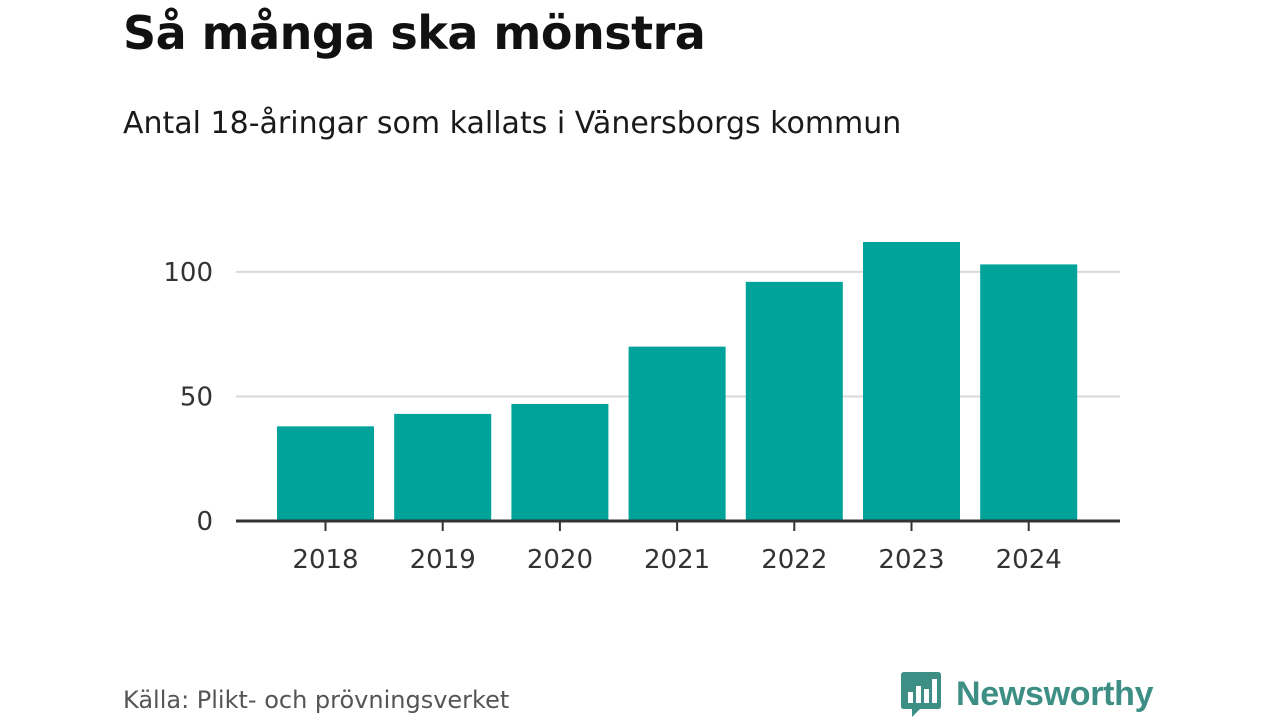  Describe the element at coordinates (325, 473) in the screenshot. I see `bar-2018` at that location.